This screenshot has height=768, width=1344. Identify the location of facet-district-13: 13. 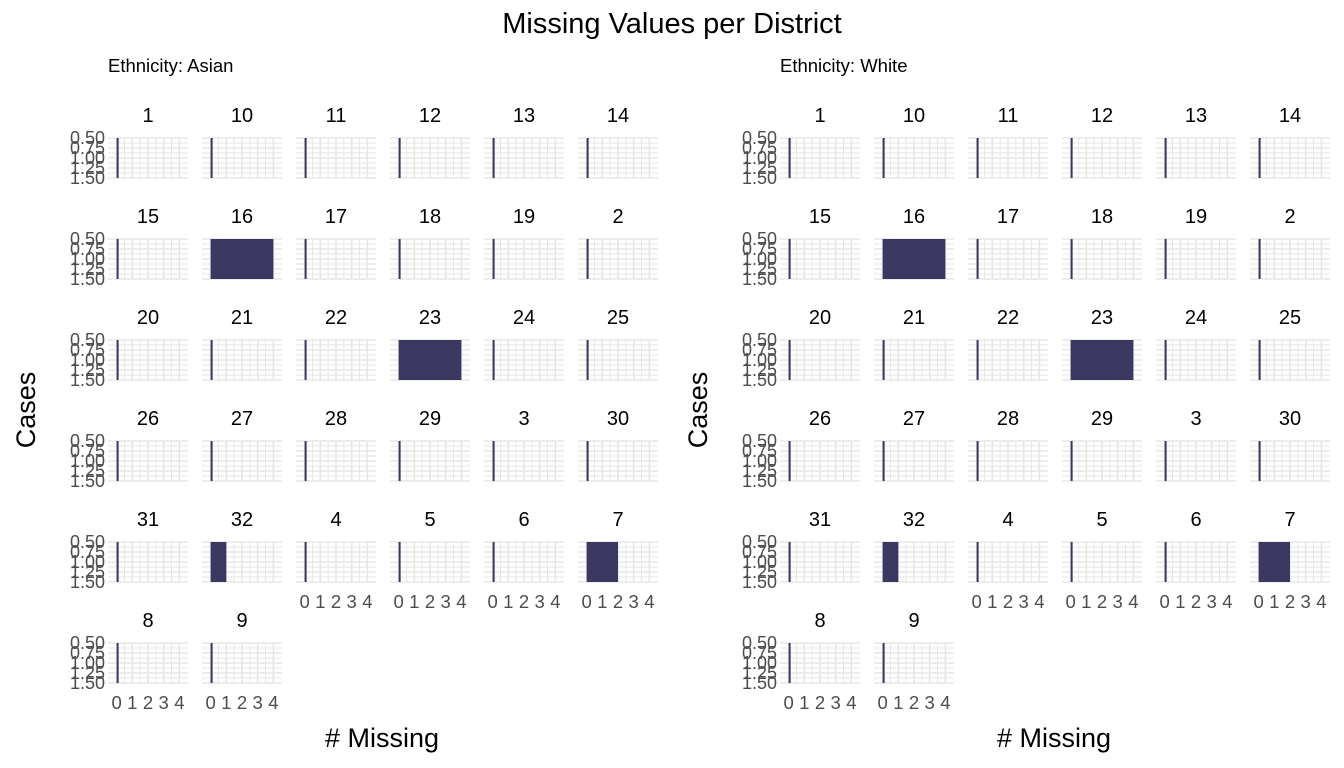
(524, 142).